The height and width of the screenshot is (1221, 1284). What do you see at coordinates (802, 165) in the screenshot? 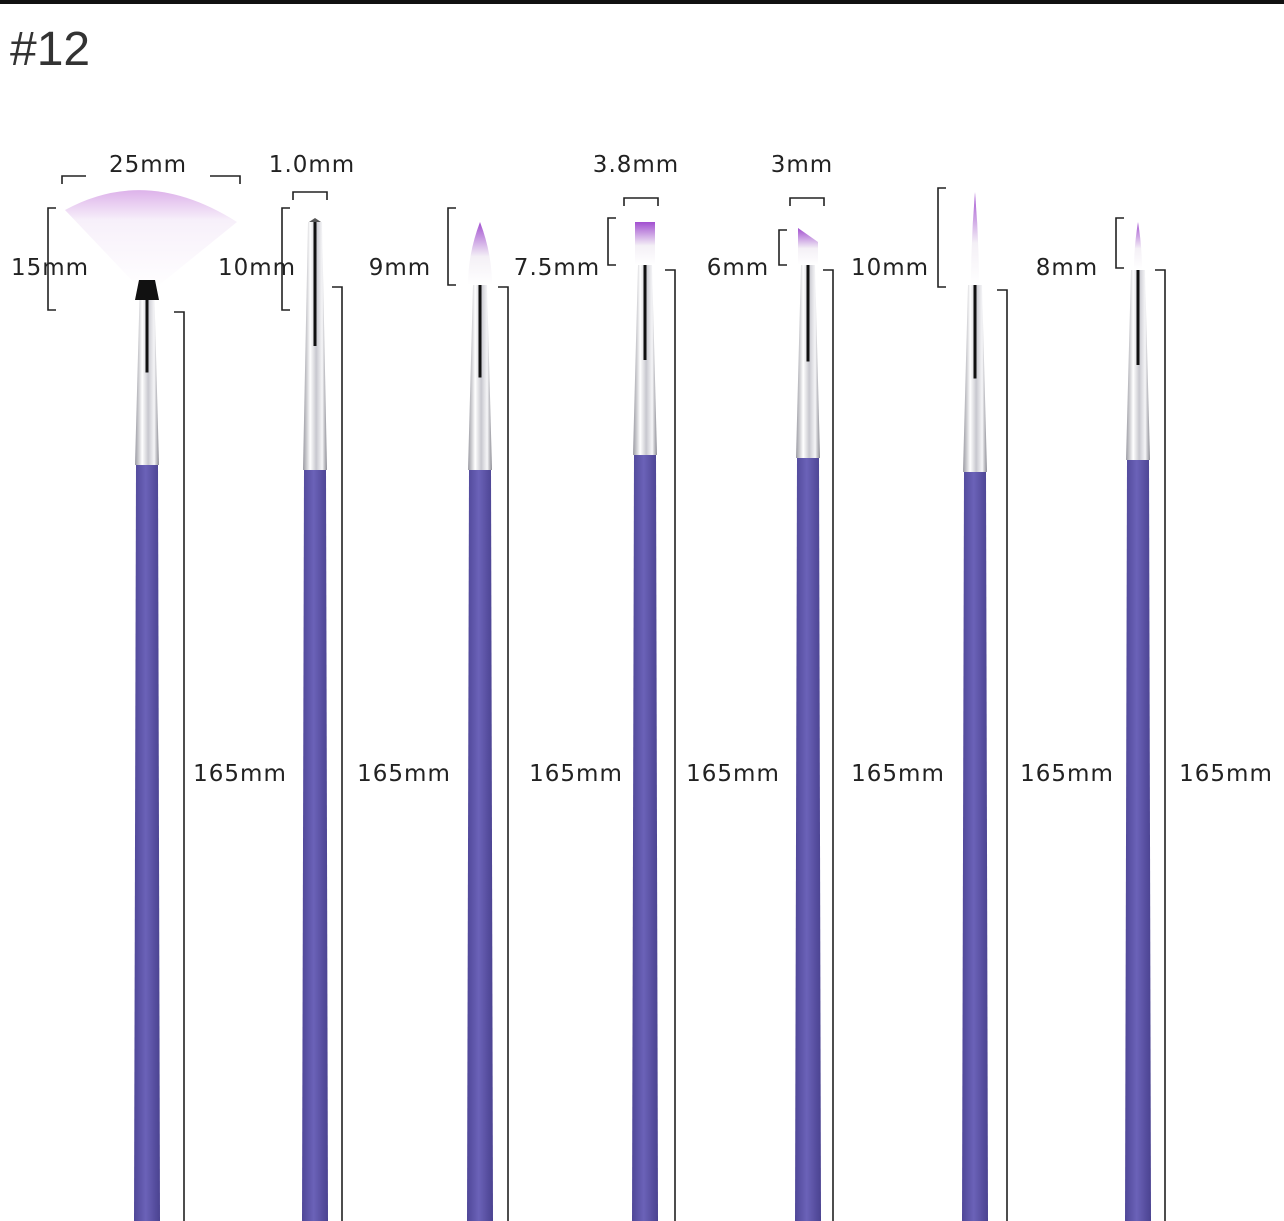
I see `width-label-5: 3mm` at bounding box center [802, 165].